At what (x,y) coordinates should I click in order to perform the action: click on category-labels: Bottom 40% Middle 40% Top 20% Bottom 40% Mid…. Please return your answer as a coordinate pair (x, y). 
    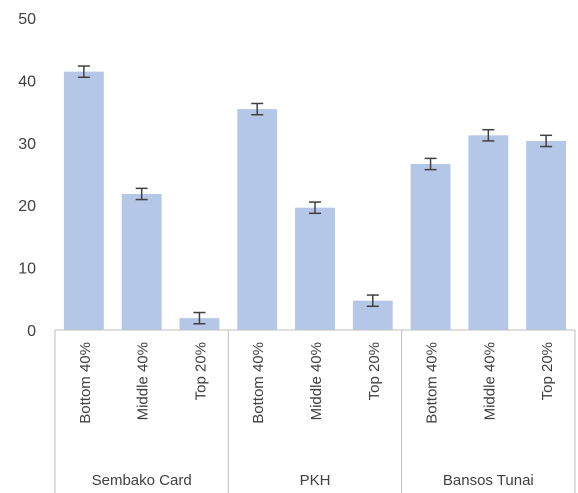
    Looking at the image, I should click on (316, 383).